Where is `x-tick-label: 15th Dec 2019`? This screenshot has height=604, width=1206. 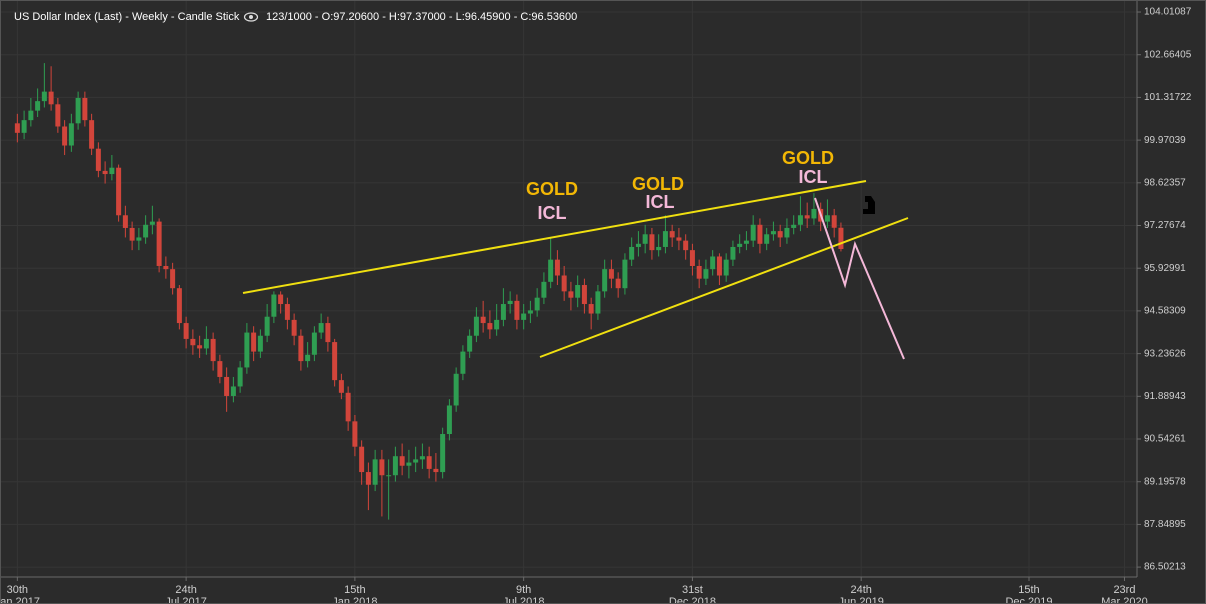 x-tick-label: 15th Dec 2019 is located at coordinates (1028, 594).